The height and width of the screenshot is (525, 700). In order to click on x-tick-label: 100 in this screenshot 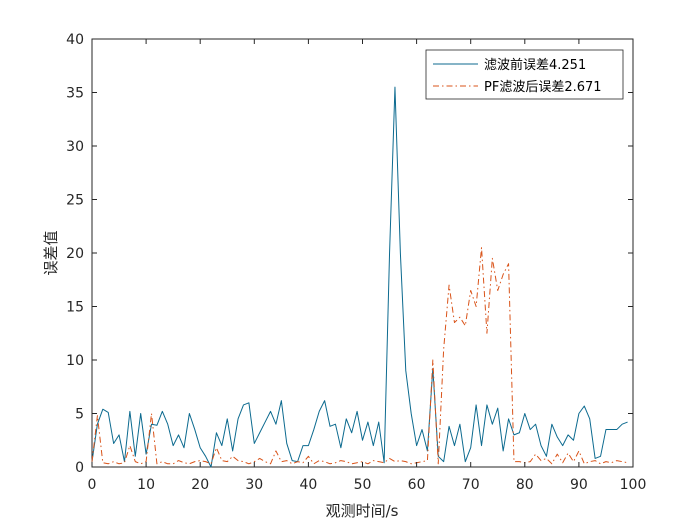, I will do `click(633, 485)`.